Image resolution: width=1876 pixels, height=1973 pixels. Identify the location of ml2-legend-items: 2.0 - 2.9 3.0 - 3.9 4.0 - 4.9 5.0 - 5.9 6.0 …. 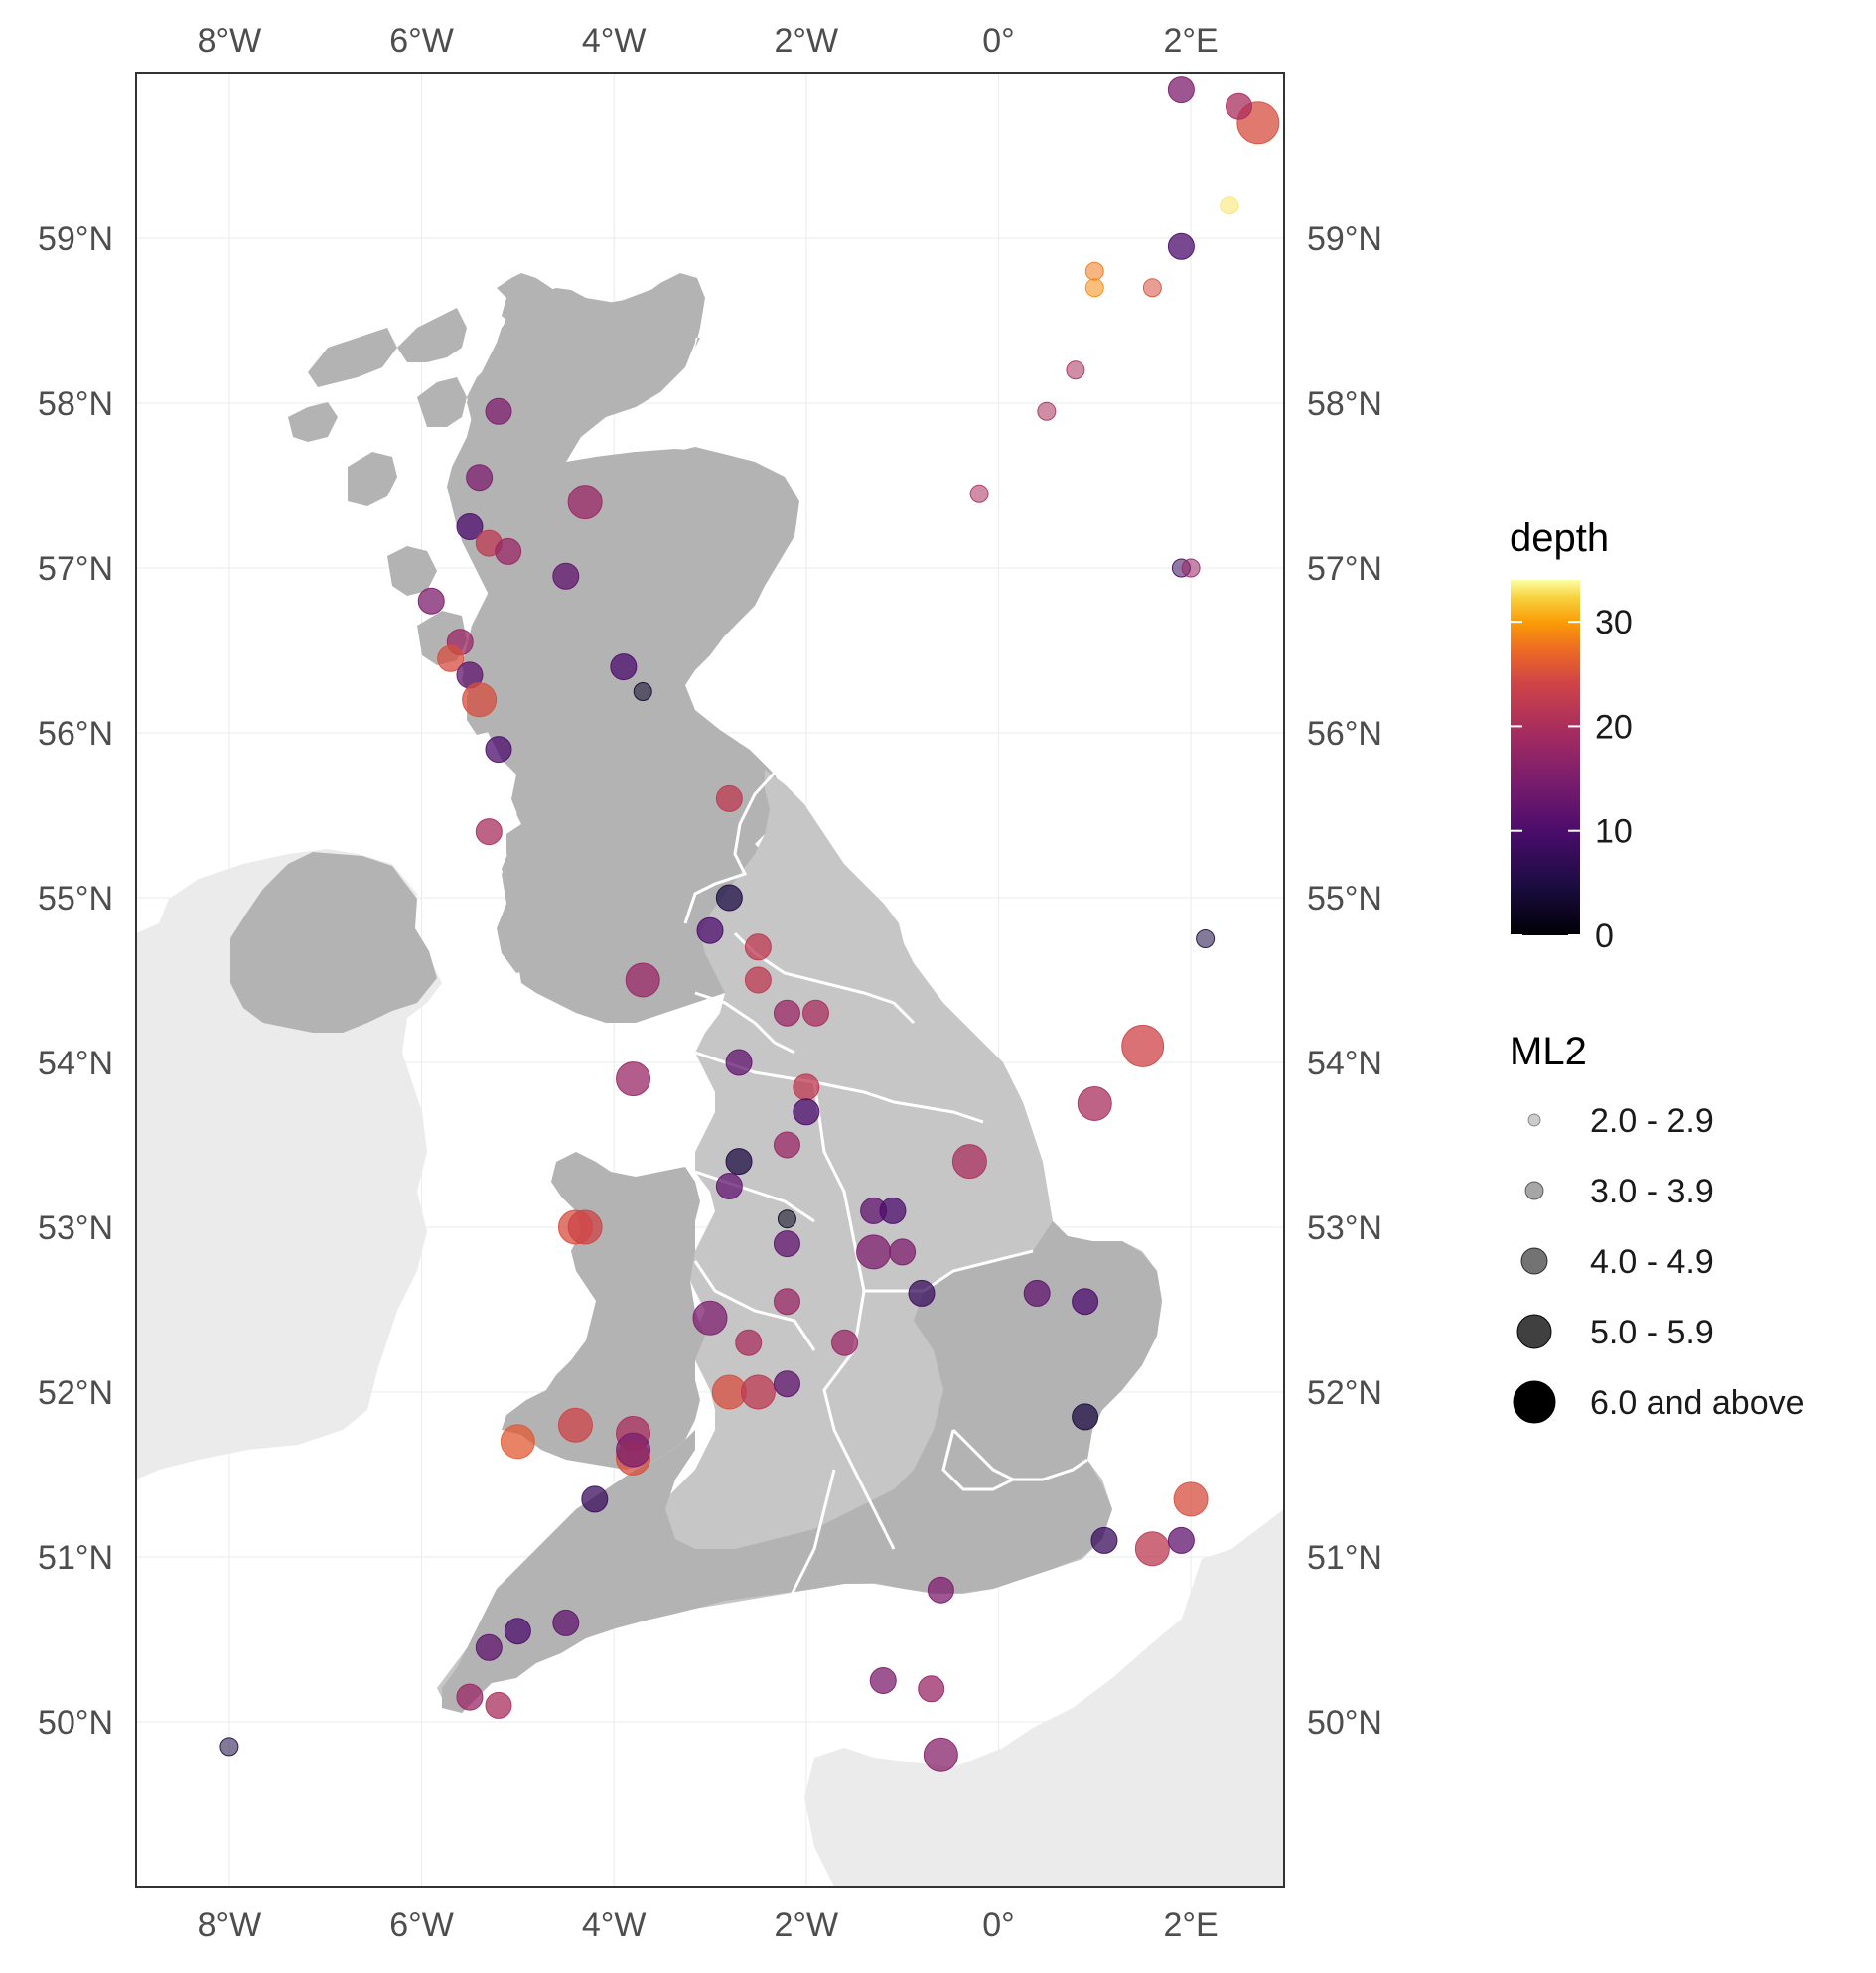
(1659, 1263).